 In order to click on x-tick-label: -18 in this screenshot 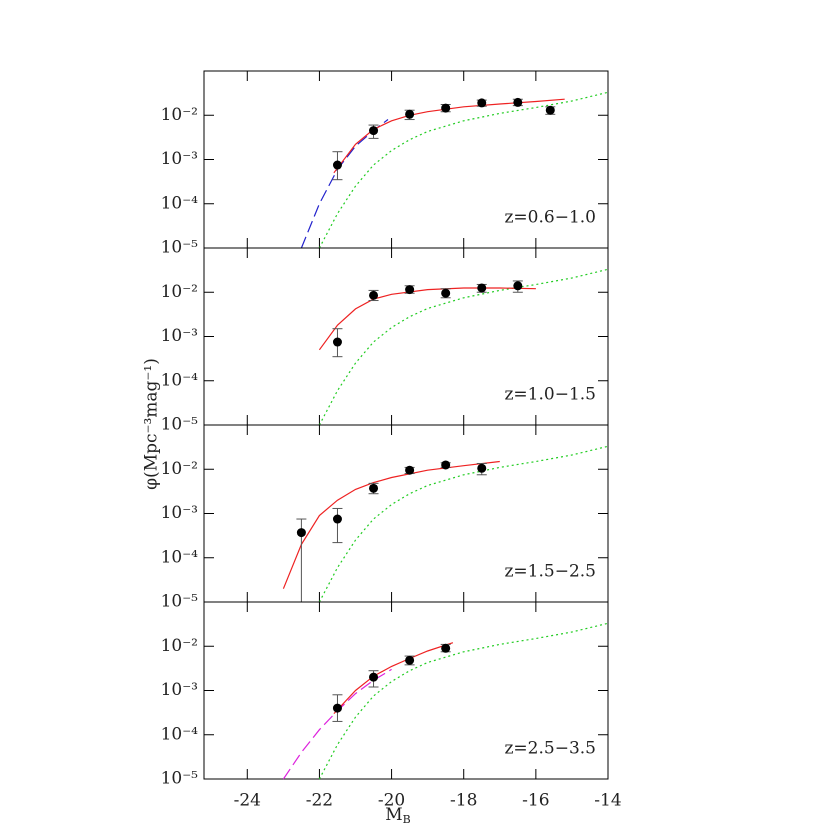, I will do `click(463, 801)`.